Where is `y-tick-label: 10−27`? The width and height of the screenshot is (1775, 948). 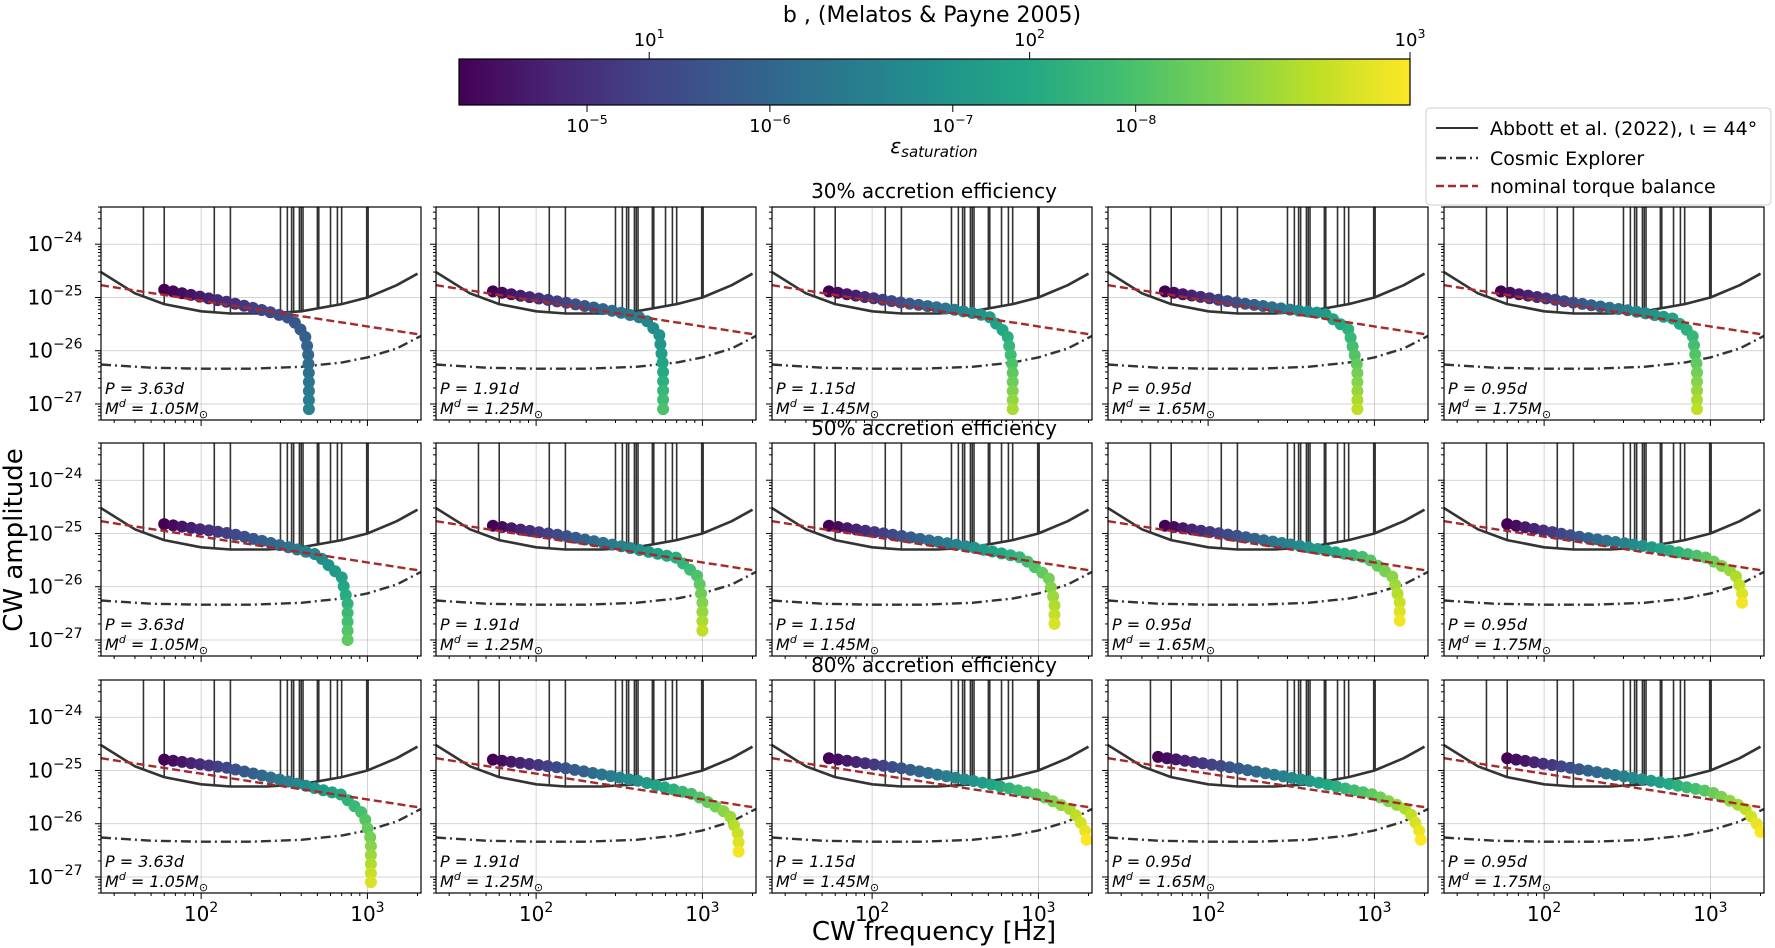 y-tick-label: 10−27 is located at coordinates (55, 403).